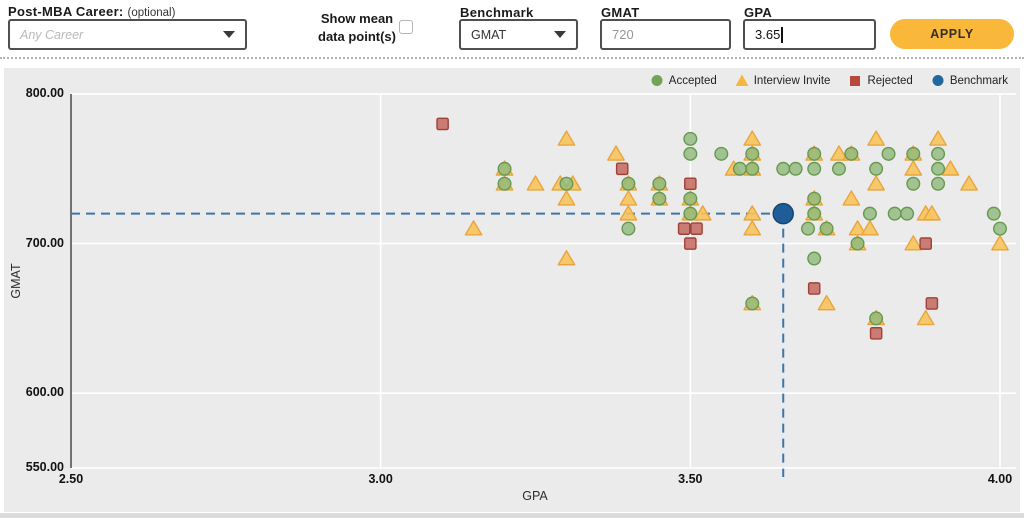  What do you see at coordinates (512, 515) in the screenshot?
I see `bottom-scroll-strip` at bounding box center [512, 515].